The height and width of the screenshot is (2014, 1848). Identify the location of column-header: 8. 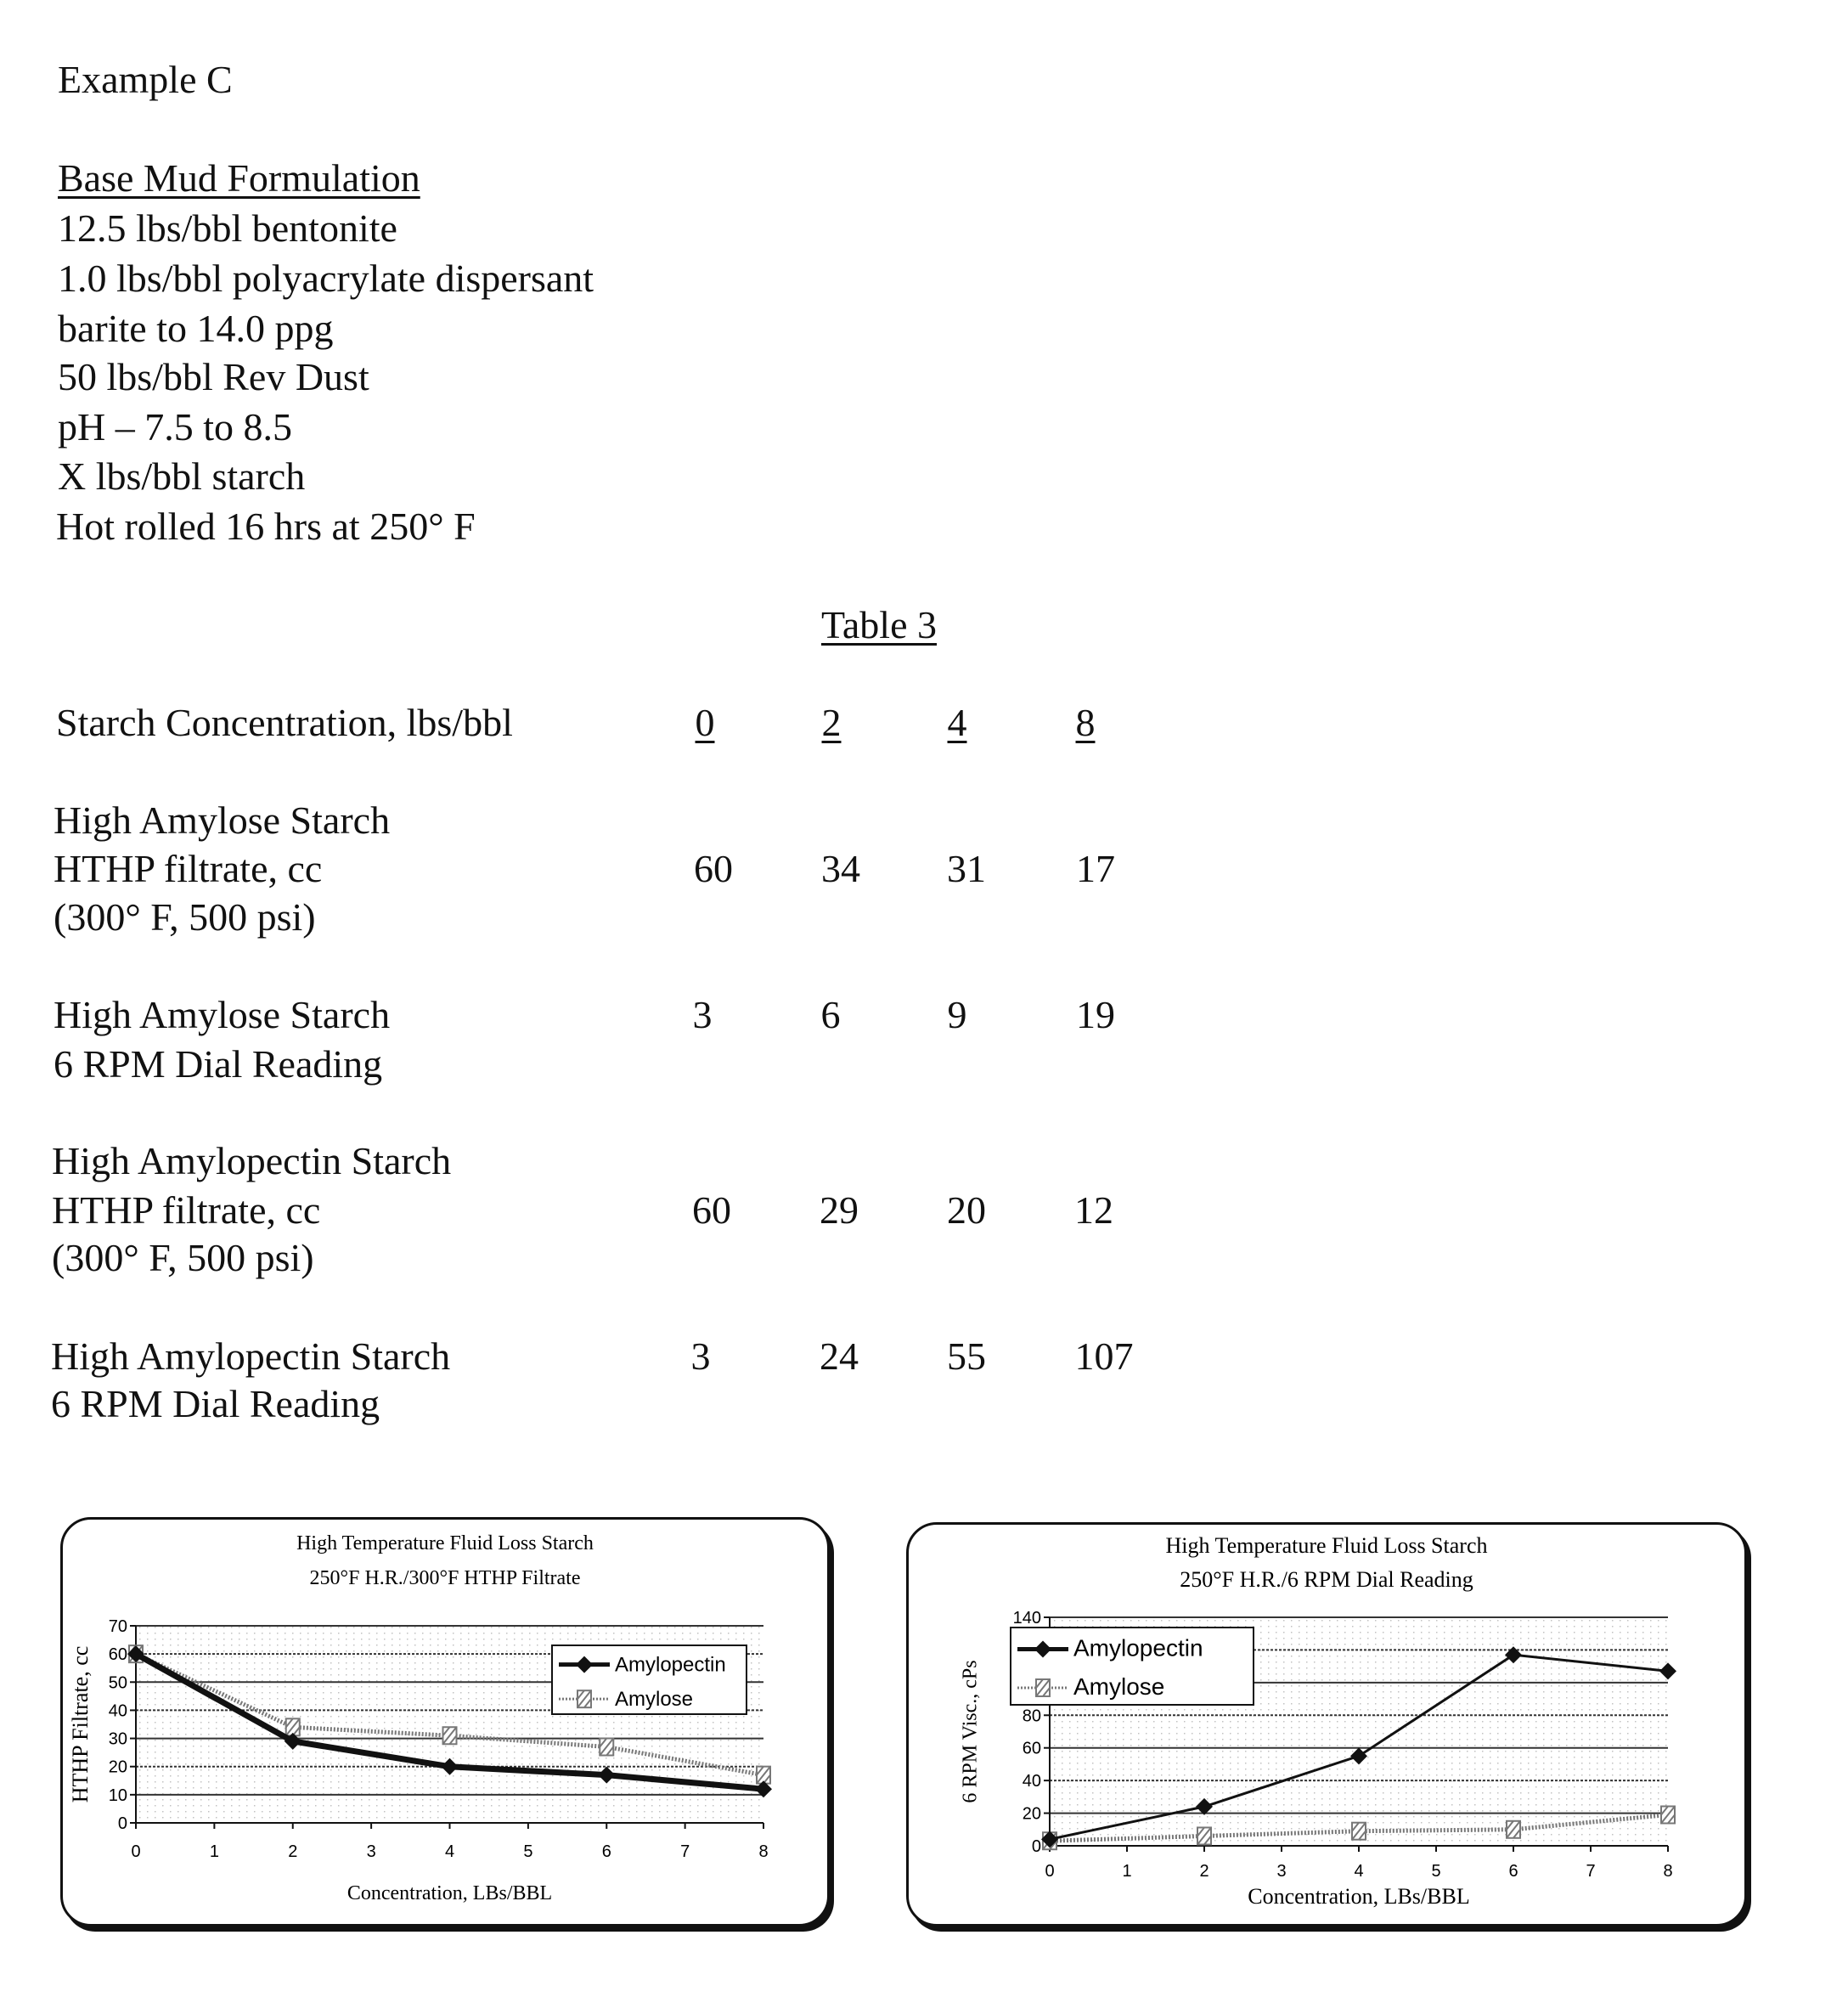
(1085, 723).